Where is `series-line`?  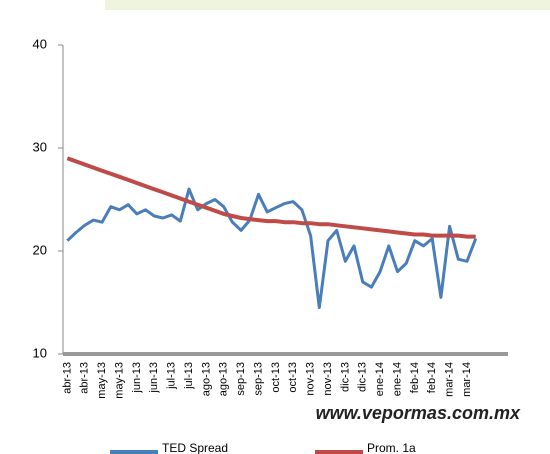 series-line is located at coordinates (271, 197).